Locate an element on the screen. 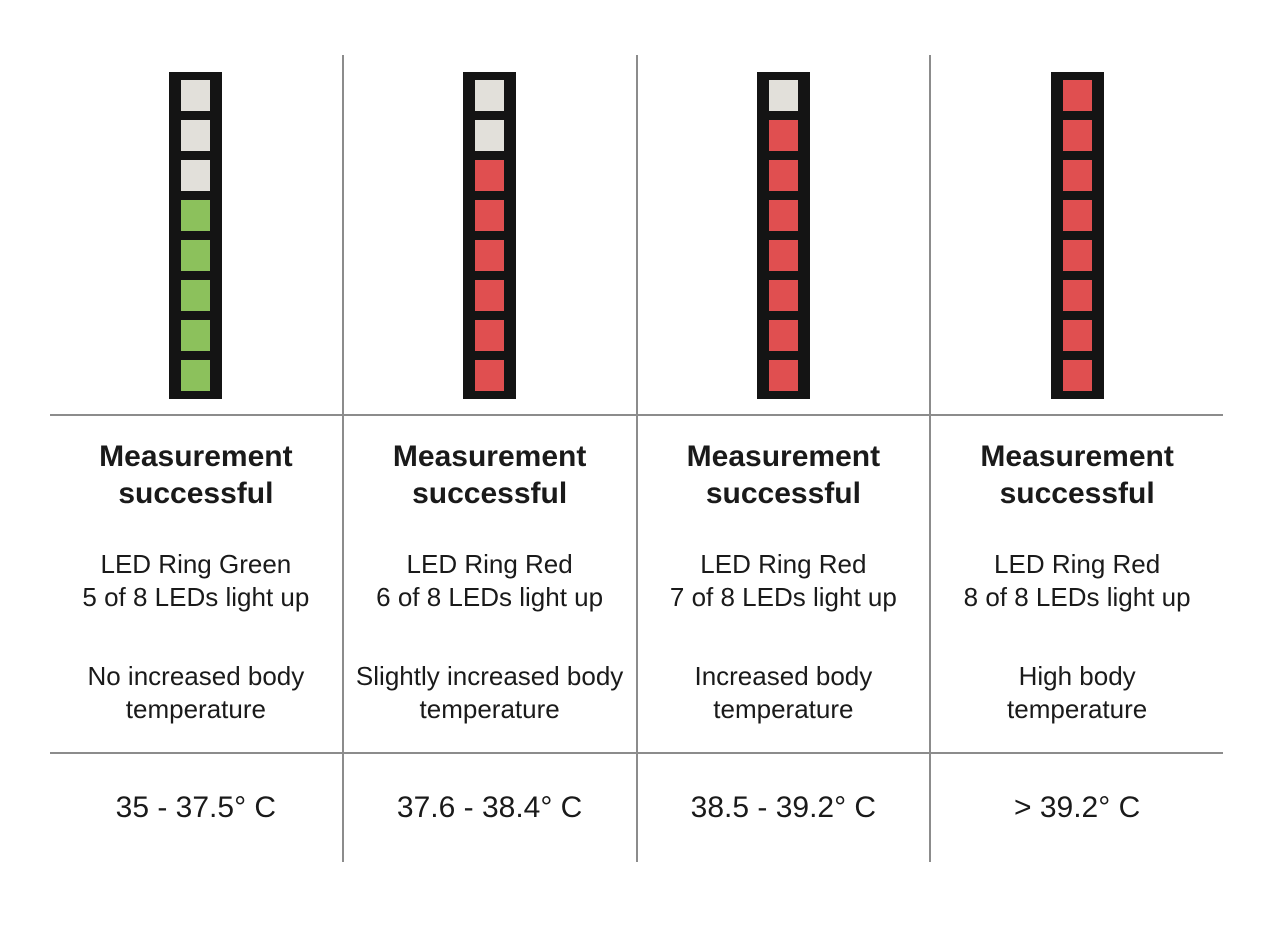 This screenshot has height=933, width=1280. temperature-range-value: > 39.2° C is located at coordinates (1077, 807).